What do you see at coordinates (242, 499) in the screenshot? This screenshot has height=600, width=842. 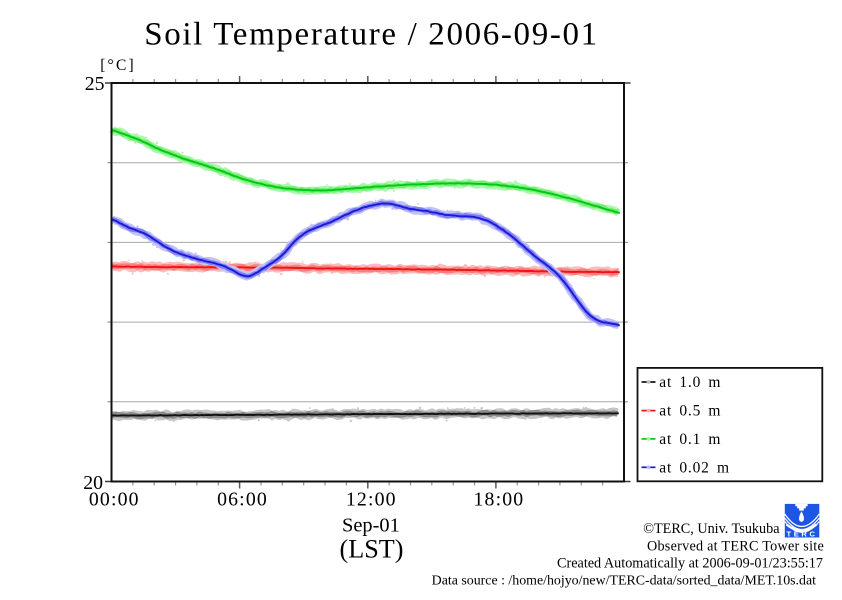 I see `svg-text: 06:00` at bounding box center [242, 499].